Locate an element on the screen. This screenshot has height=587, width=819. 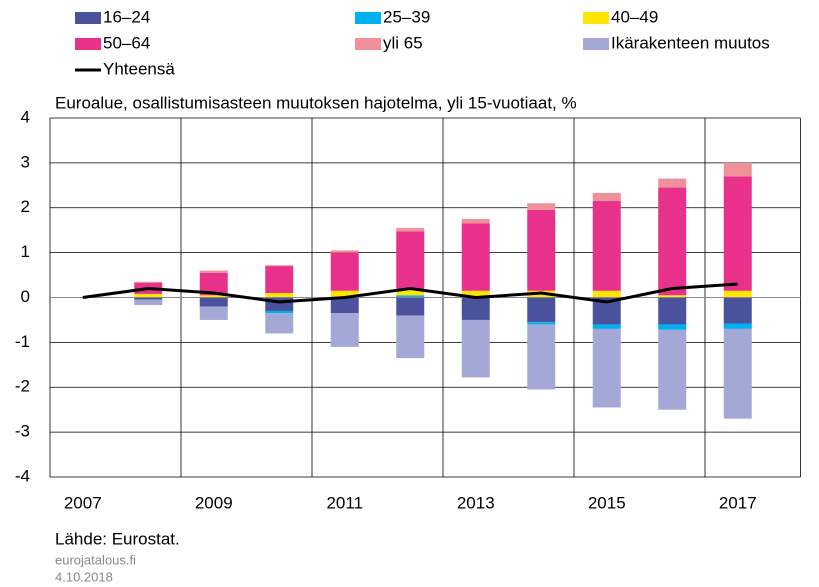
x-tick-label: 2007 is located at coordinates (83, 502).